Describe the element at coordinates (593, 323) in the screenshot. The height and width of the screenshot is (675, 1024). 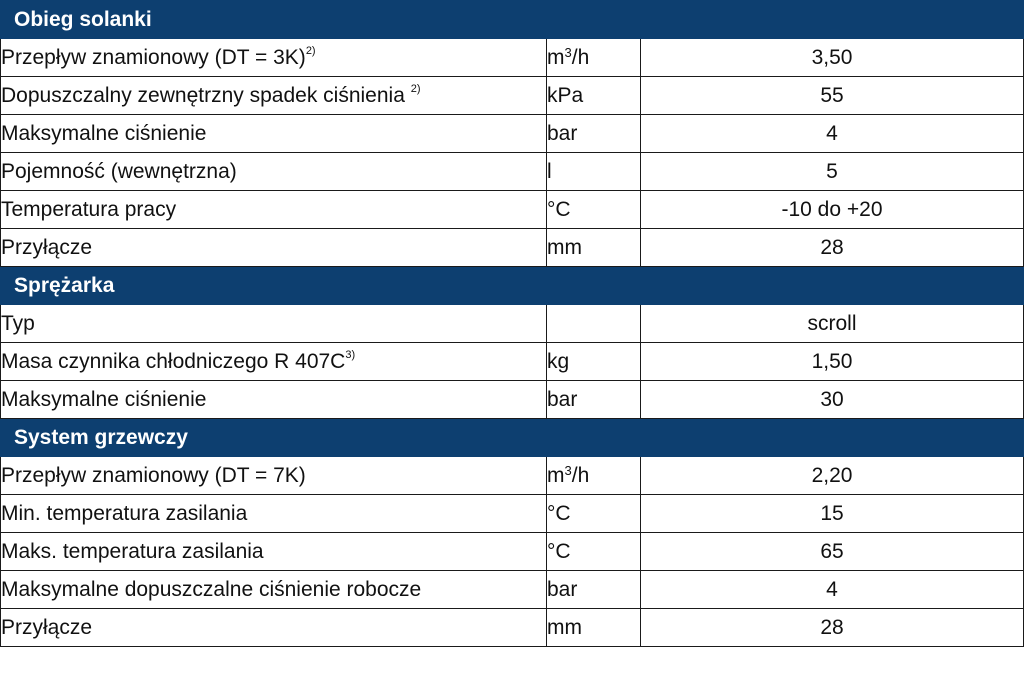
I see `unit-cell` at that location.